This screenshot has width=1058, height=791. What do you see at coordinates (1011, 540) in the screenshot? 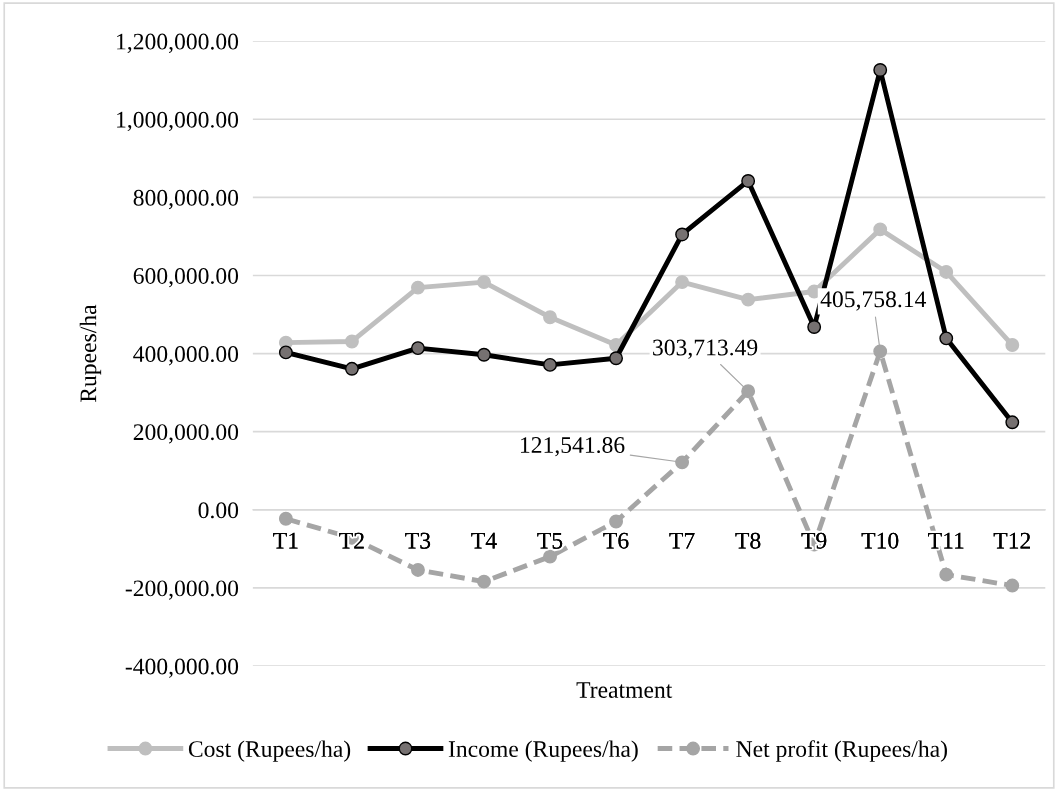
I see `x-tick-label: T12` at bounding box center [1011, 540].